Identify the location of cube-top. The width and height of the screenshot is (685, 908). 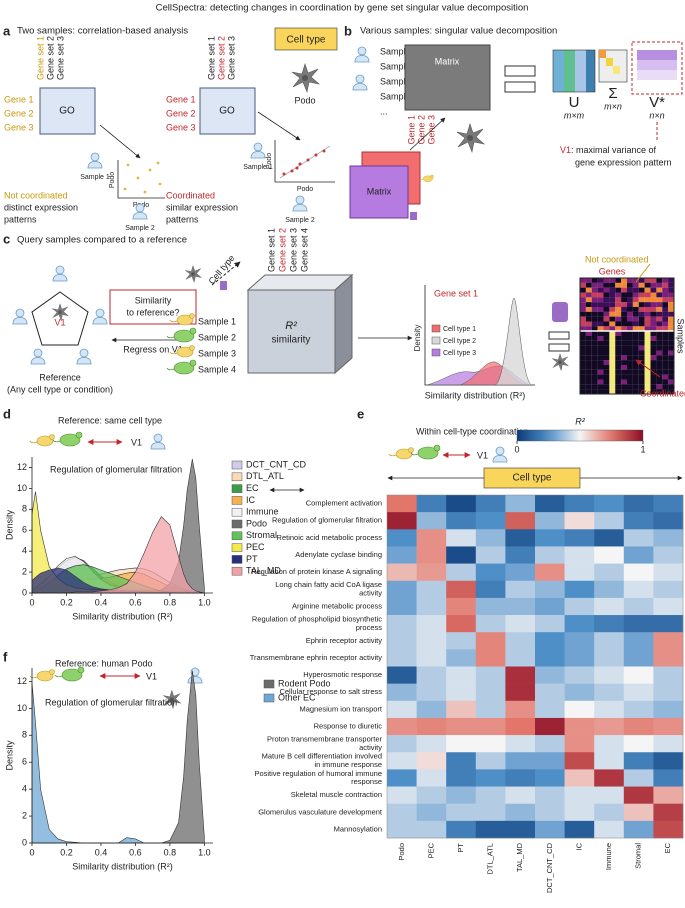
(300, 282).